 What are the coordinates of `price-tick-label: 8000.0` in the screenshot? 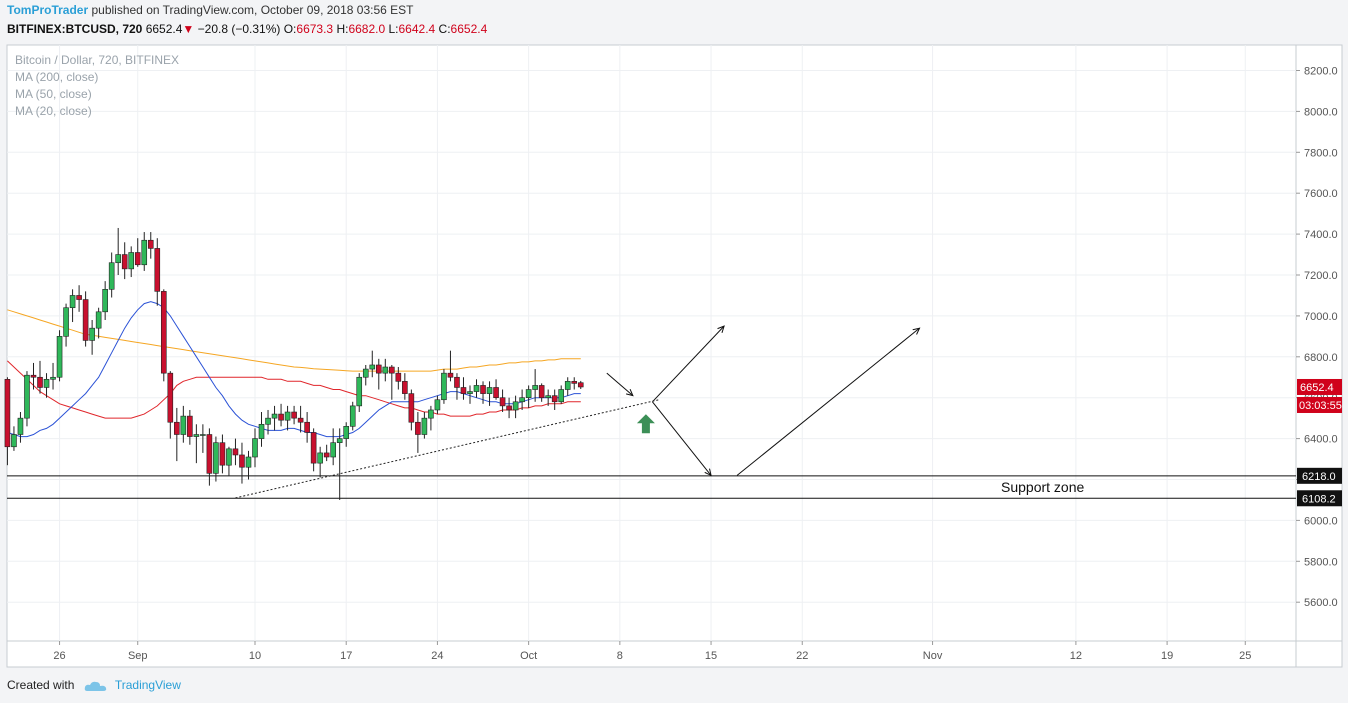 It's located at (1321, 112).